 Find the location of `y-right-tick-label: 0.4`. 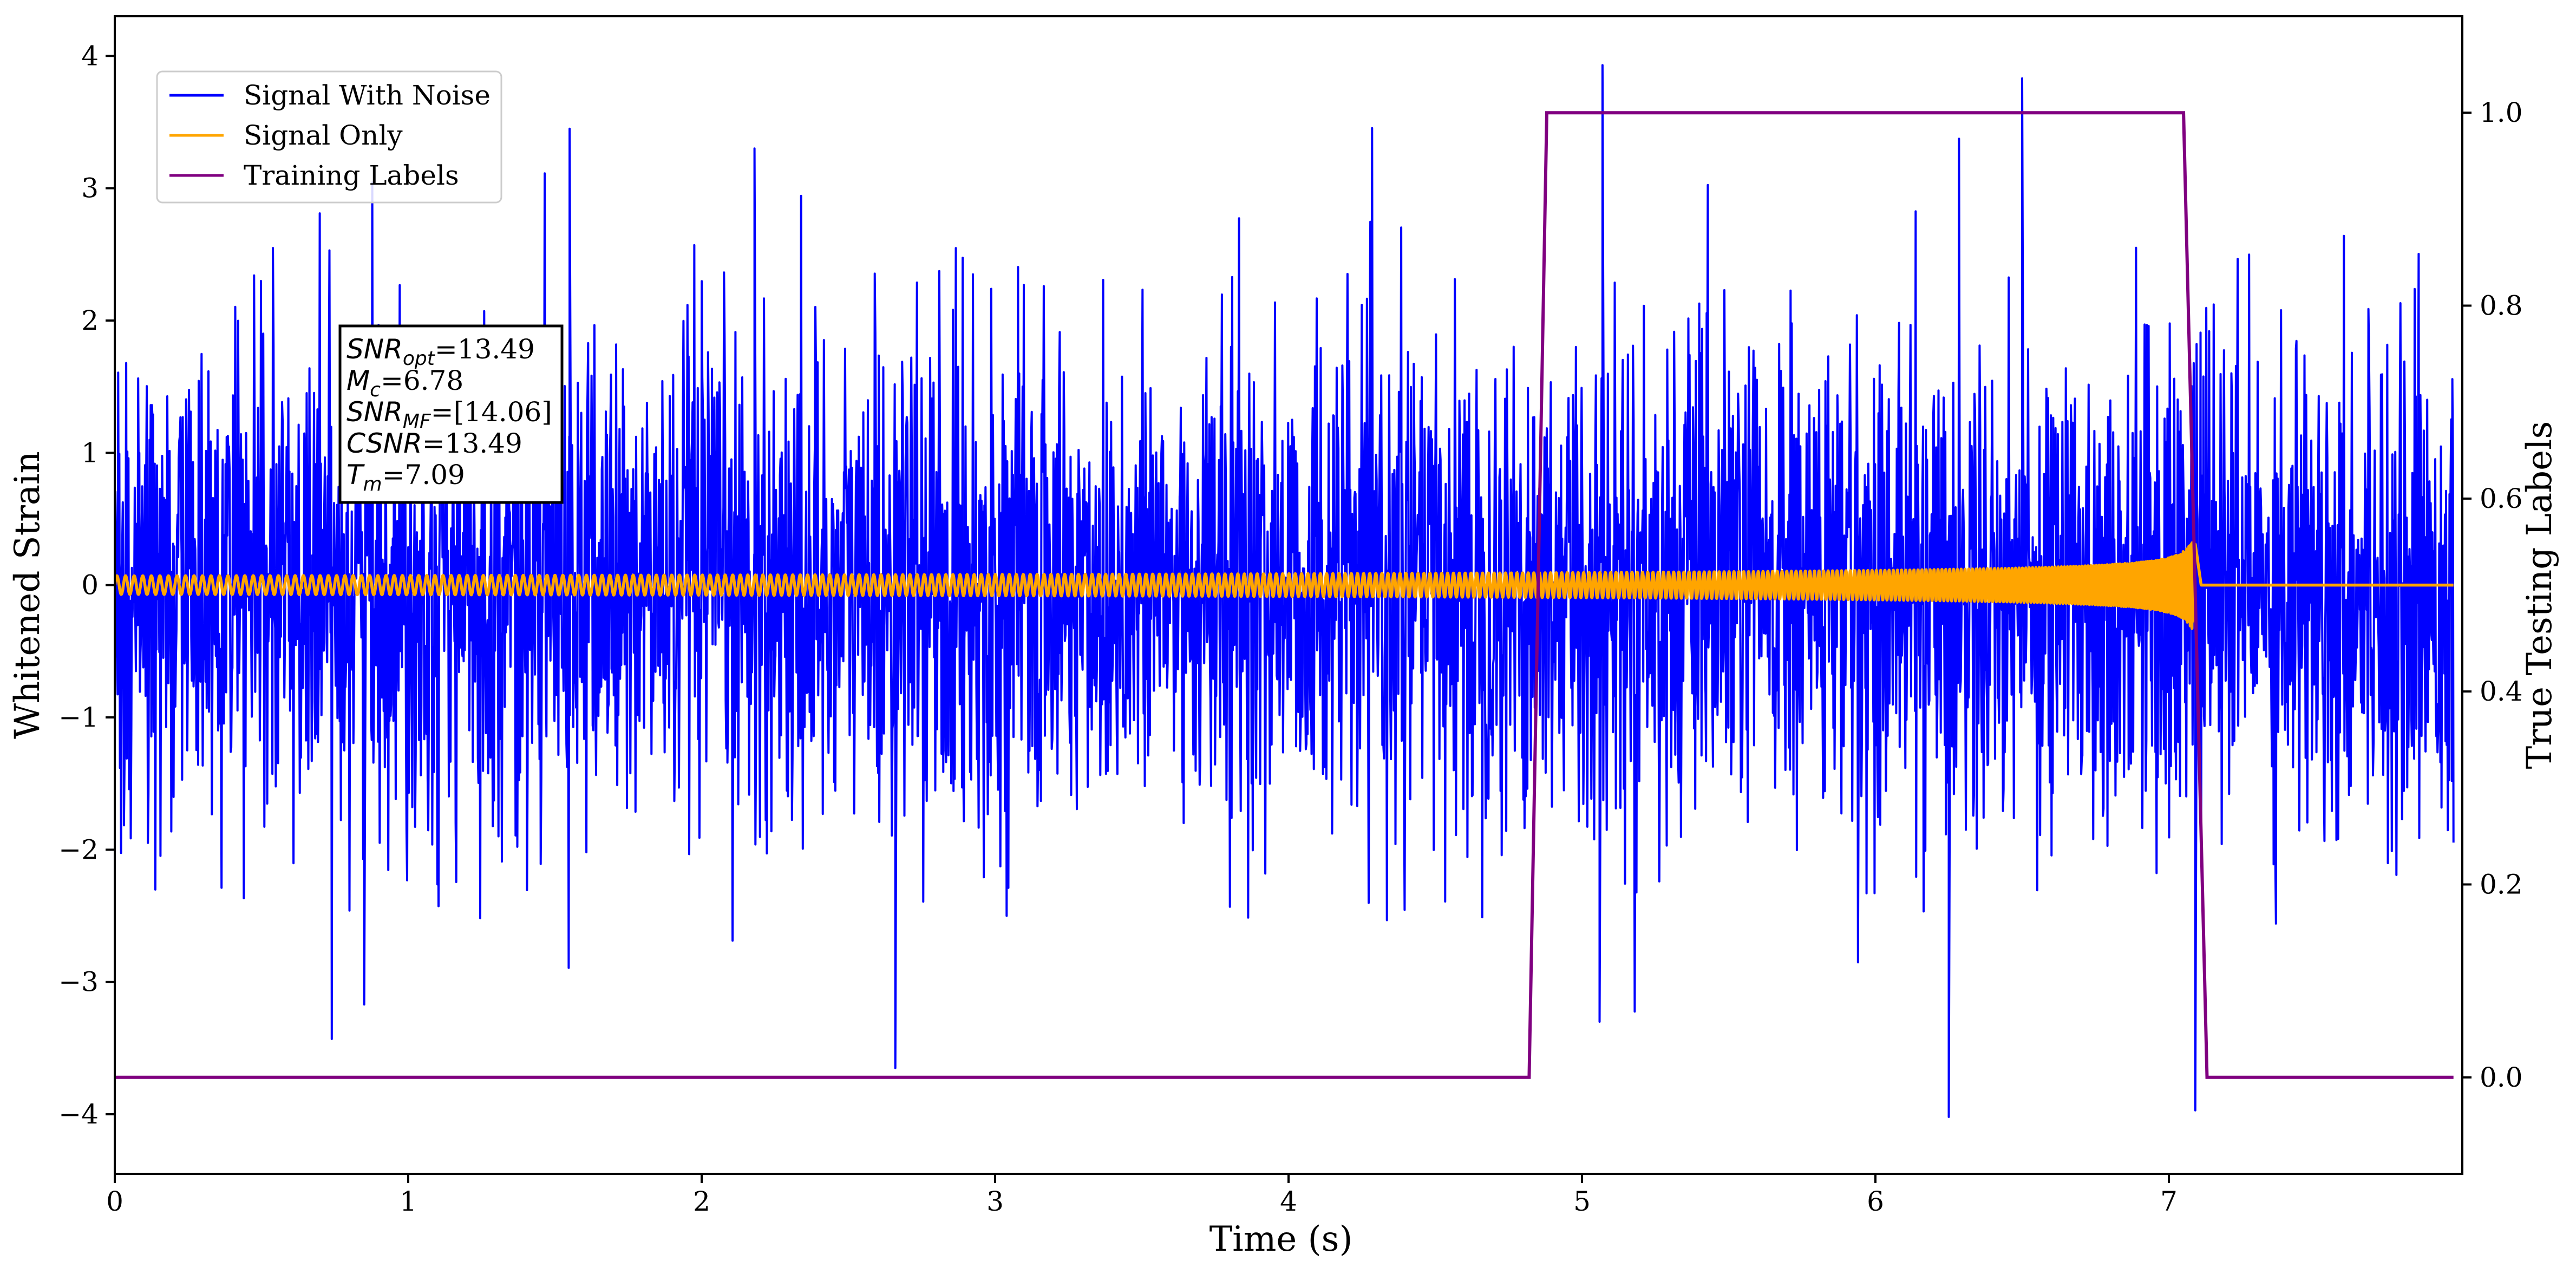

y-right-tick-label: 0.4 is located at coordinates (2502, 691).